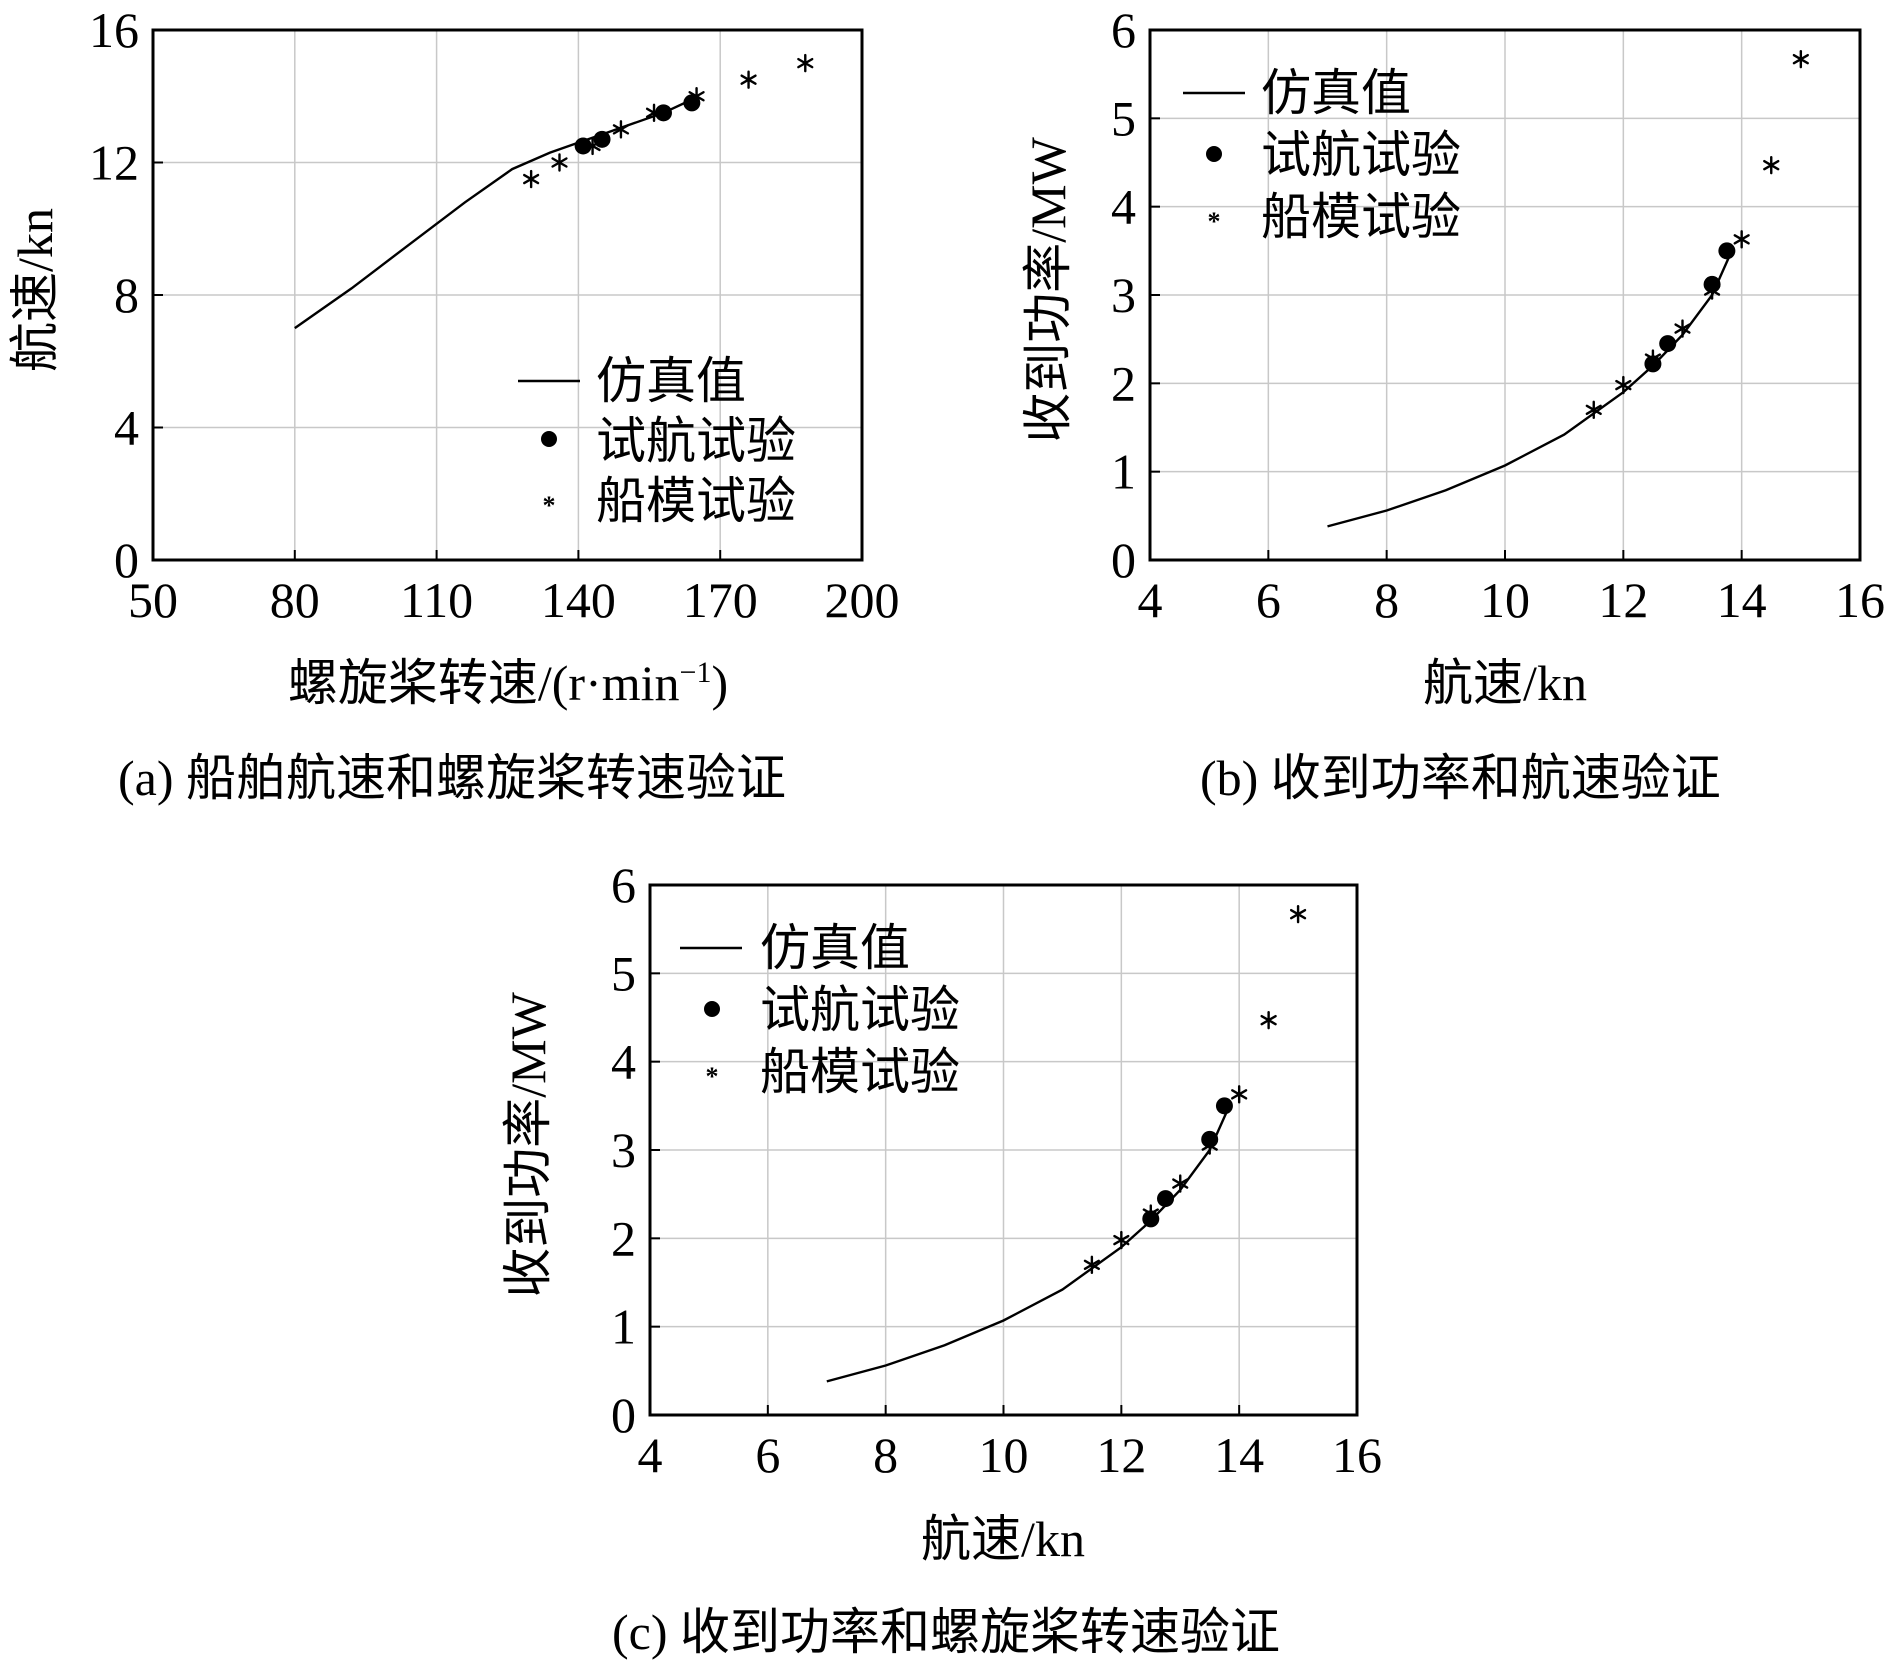 The image size is (1890, 1664). What do you see at coordinates (862, 600) in the screenshot?
I see `x-tick-label: 200` at bounding box center [862, 600].